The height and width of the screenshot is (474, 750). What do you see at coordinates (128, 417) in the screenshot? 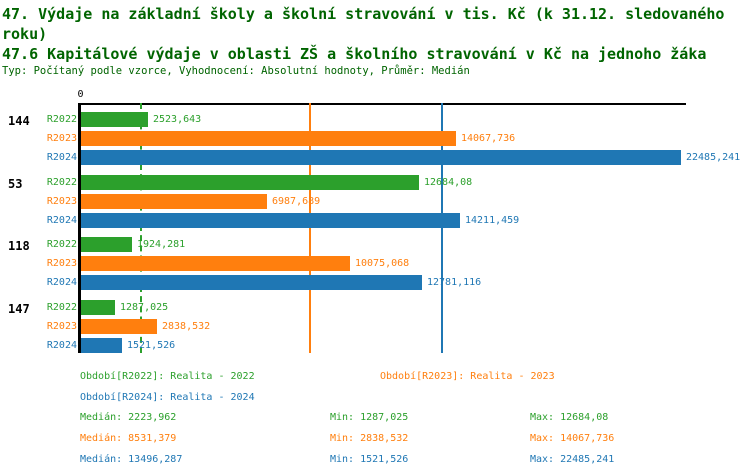
I see `stat-median-r2022: Medián: 2223,962` at bounding box center [128, 417].